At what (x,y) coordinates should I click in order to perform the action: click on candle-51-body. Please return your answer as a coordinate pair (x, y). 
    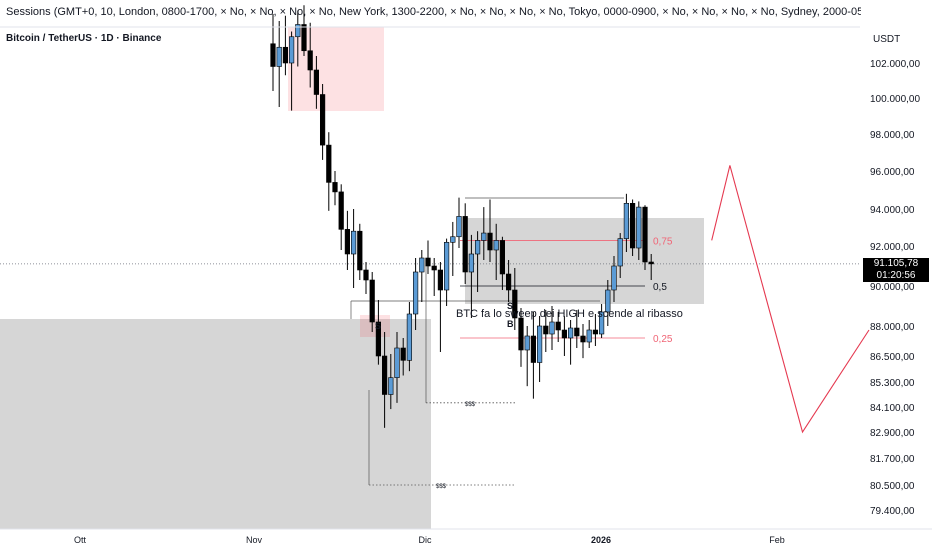
    Looking at the image, I should click on (583, 339).